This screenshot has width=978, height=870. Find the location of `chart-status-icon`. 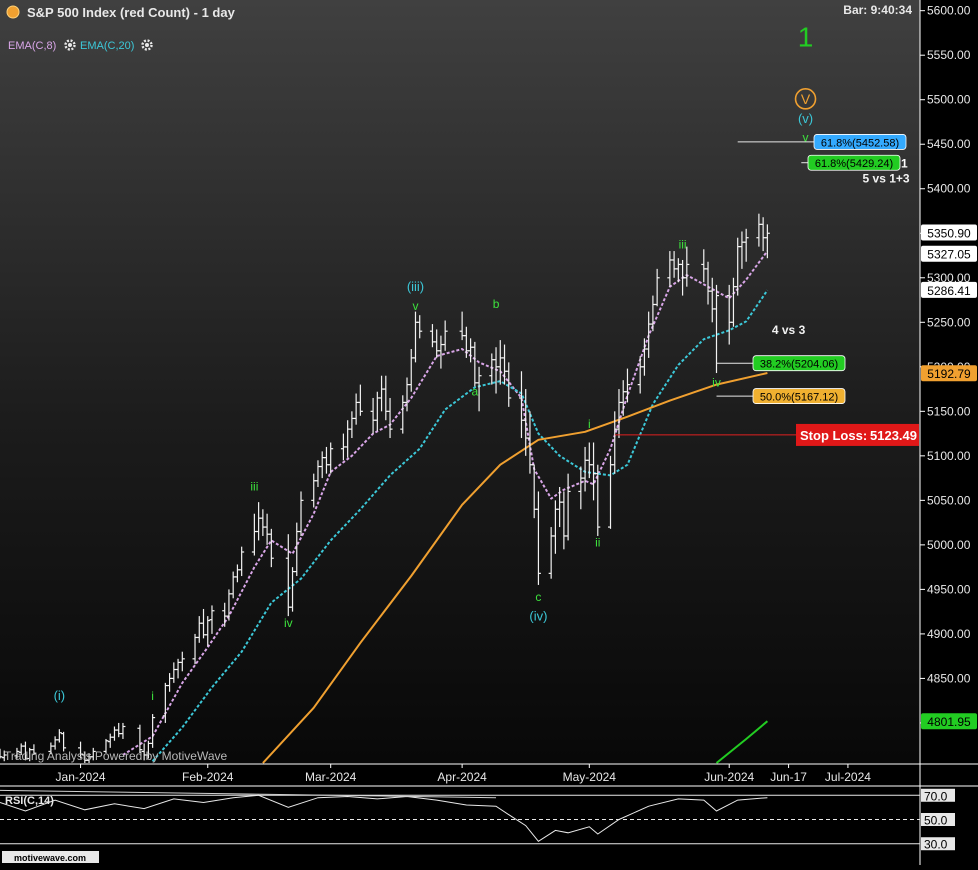

chart-status-icon is located at coordinates (13, 12).